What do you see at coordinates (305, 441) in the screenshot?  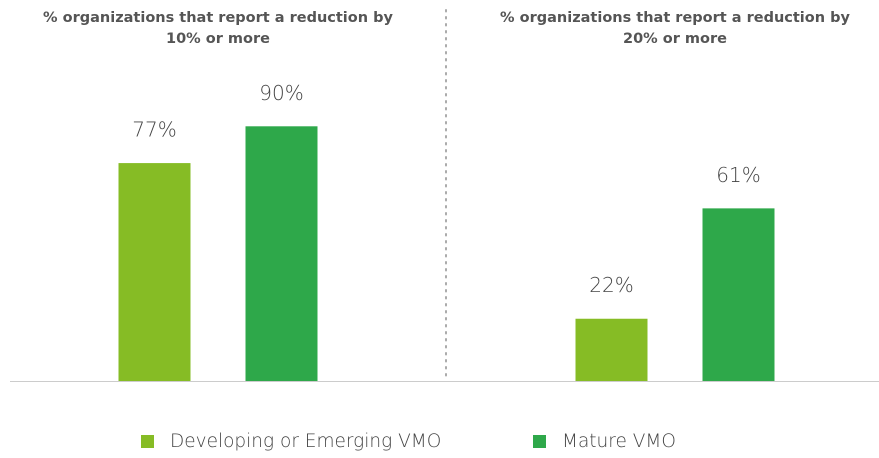 I see `legend-label: Developing or Emerging VMO` at bounding box center [305, 441].